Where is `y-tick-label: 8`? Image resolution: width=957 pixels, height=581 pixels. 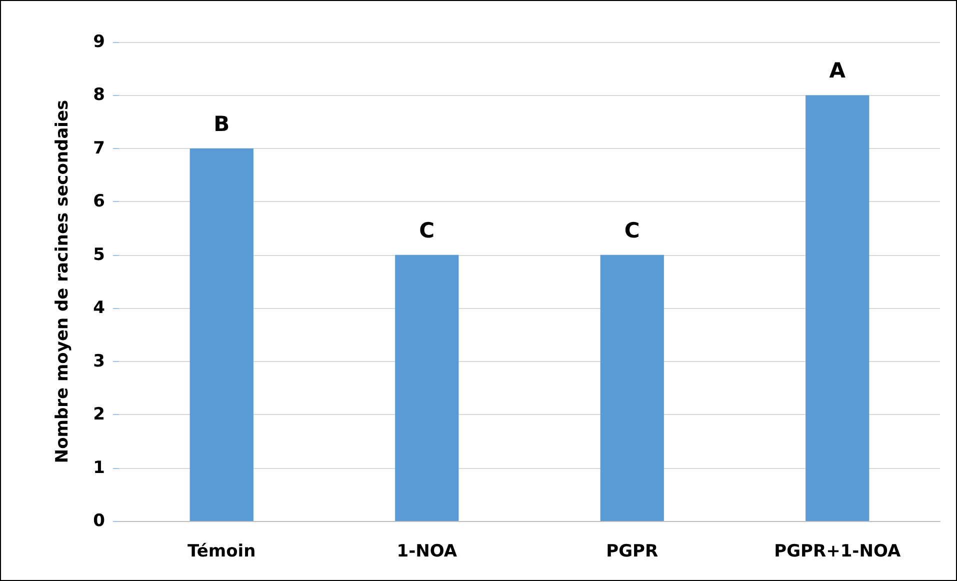 y-tick-label: 8 is located at coordinates (99, 95).